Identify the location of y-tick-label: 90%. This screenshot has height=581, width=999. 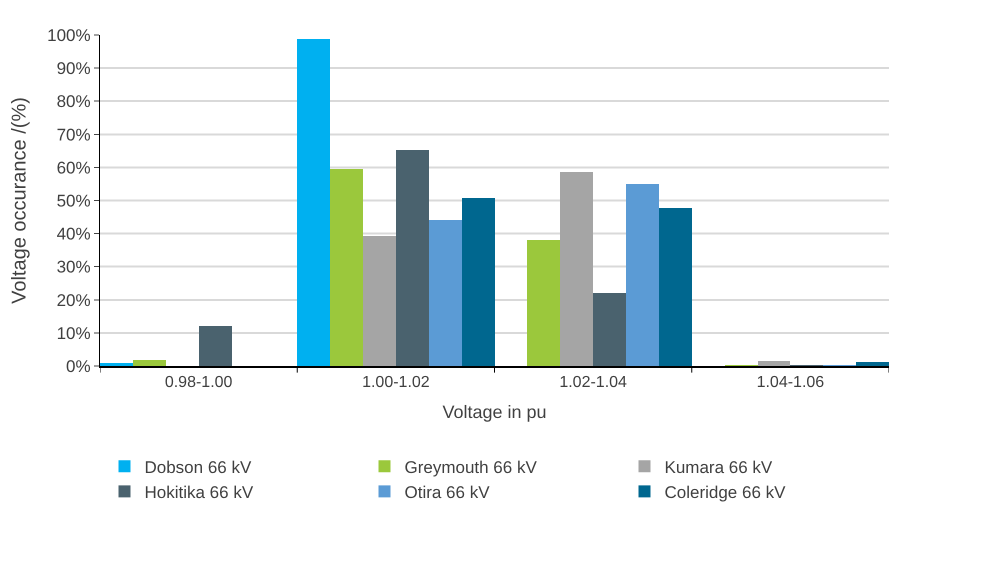
(73, 68).